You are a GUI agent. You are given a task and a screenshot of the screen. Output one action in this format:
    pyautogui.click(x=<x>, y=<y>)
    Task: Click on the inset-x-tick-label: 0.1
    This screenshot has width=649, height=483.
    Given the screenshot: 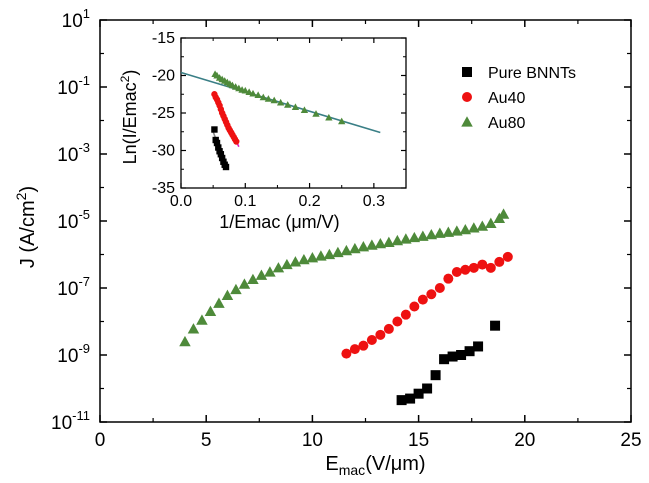 What is the action you would take?
    pyautogui.click(x=245, y=201)
    